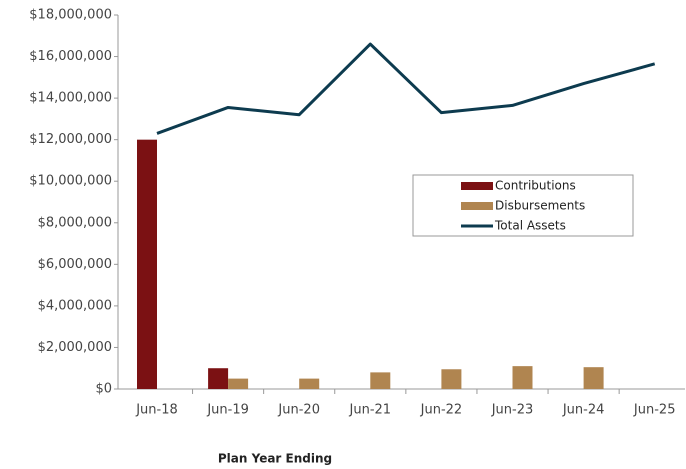 The width and height of the screenshot is (686, 469). Describe the element at coordinates (70, 181) in the screenshot. I see `y-tick-label: $10,000,000` at that location.